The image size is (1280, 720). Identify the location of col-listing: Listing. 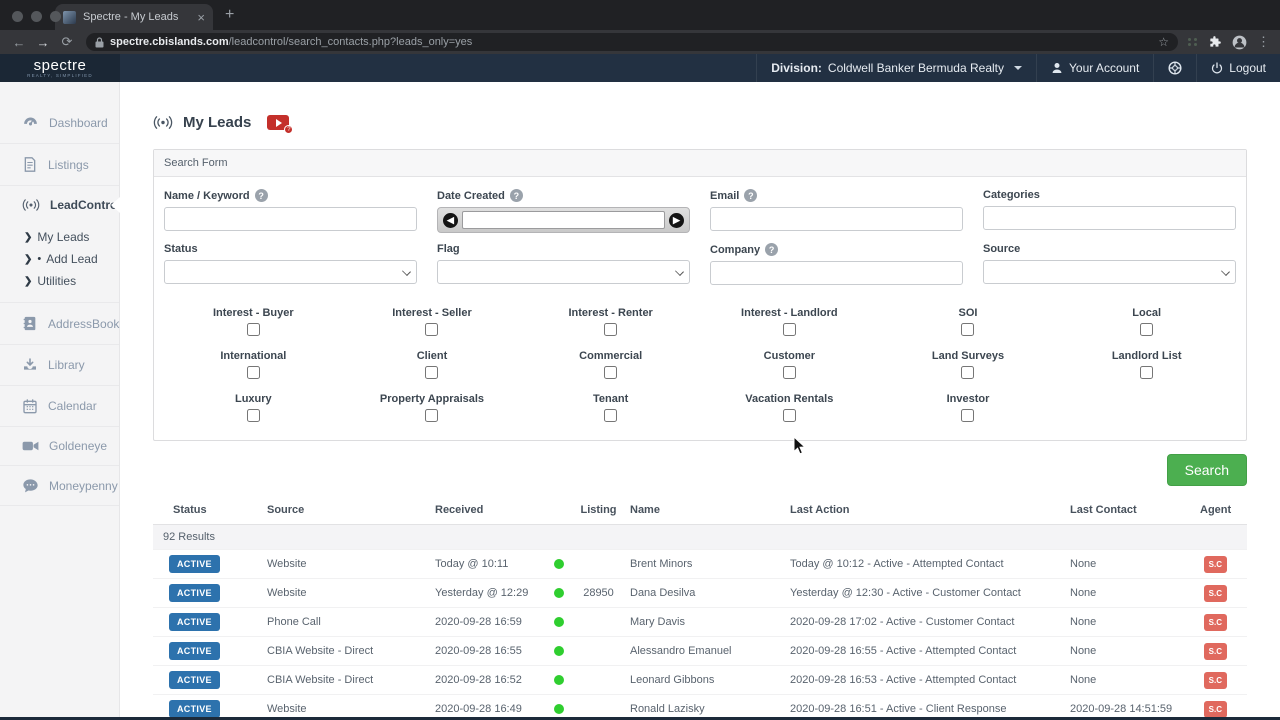
(598, 510).